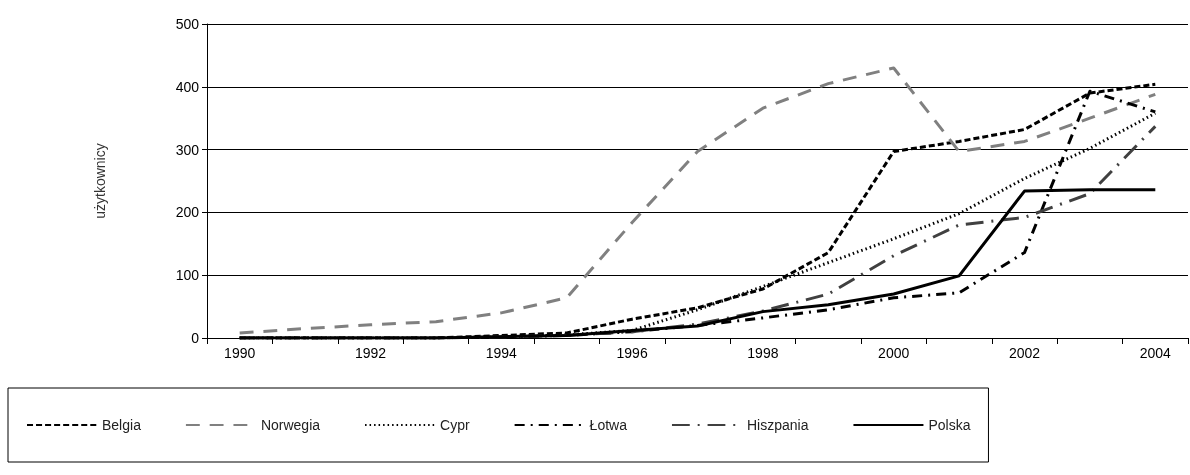  Describe the element at coordinates (187, 86) in the screenshot. I see `y-tick-label: 400` at that location.